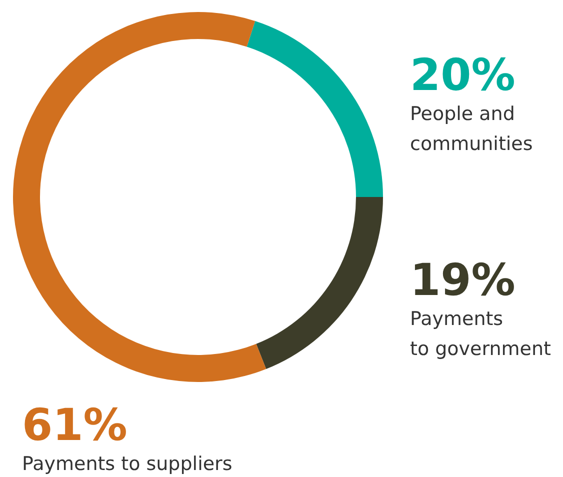 The height and width of the screenshot is (477, 563). Describe the element at coordinates (480, 334) in the screenshot. I see `slice-label: Payments to government` at that location.